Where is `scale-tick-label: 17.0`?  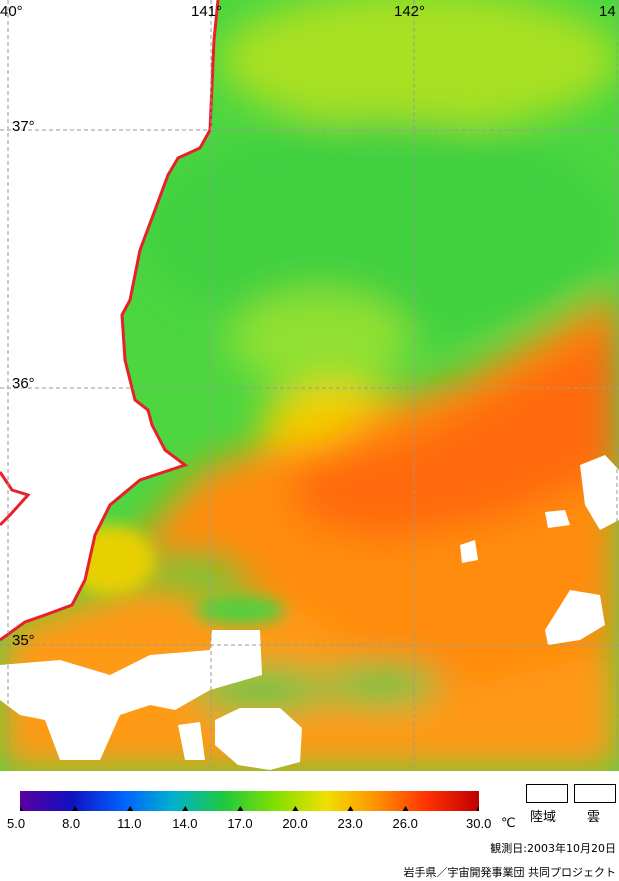
scale-tick-label: 17.0 is located at coordinates (240, 823).